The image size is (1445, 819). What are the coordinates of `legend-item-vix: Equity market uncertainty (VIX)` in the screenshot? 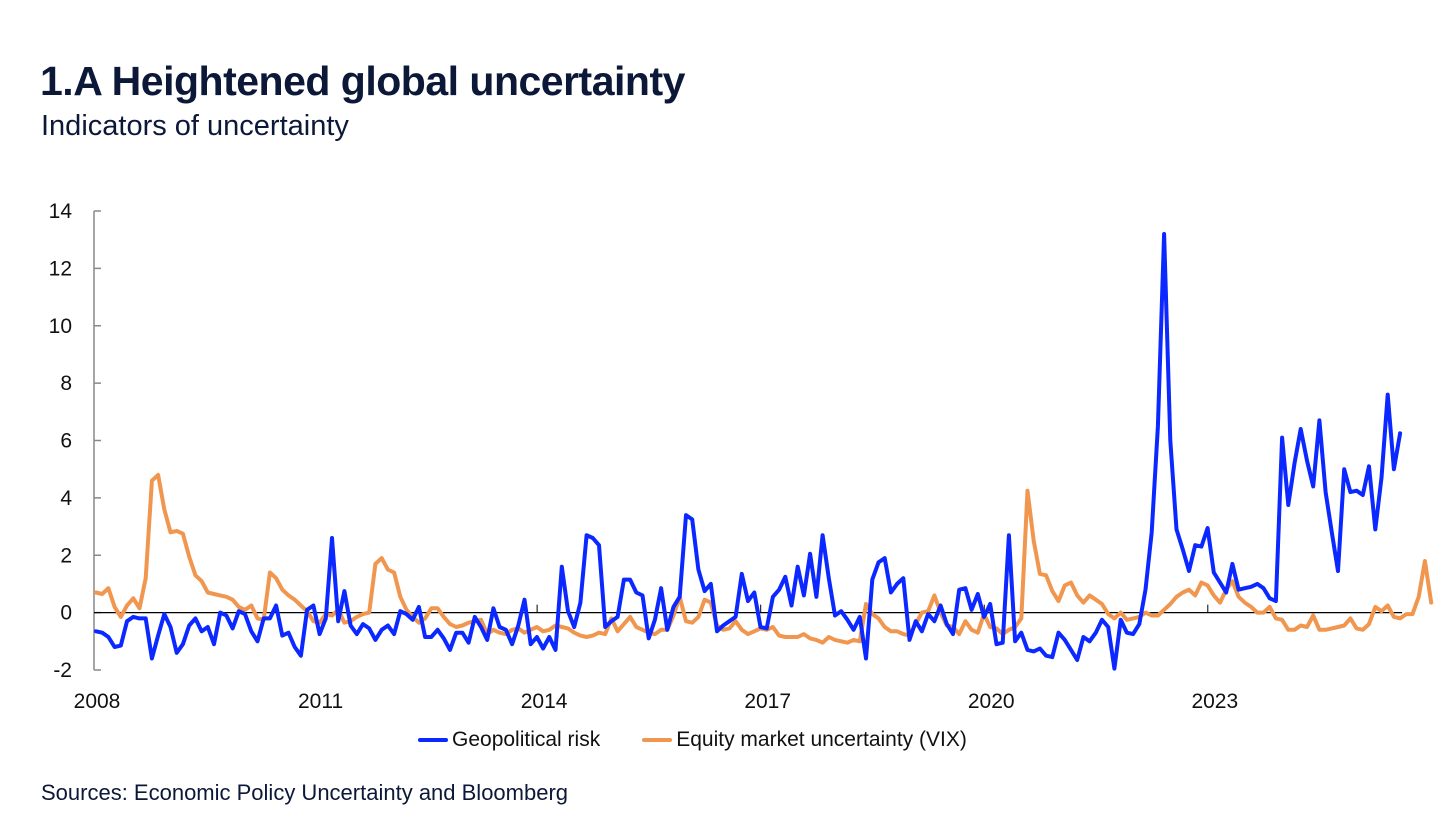 It's located at (804, 740).